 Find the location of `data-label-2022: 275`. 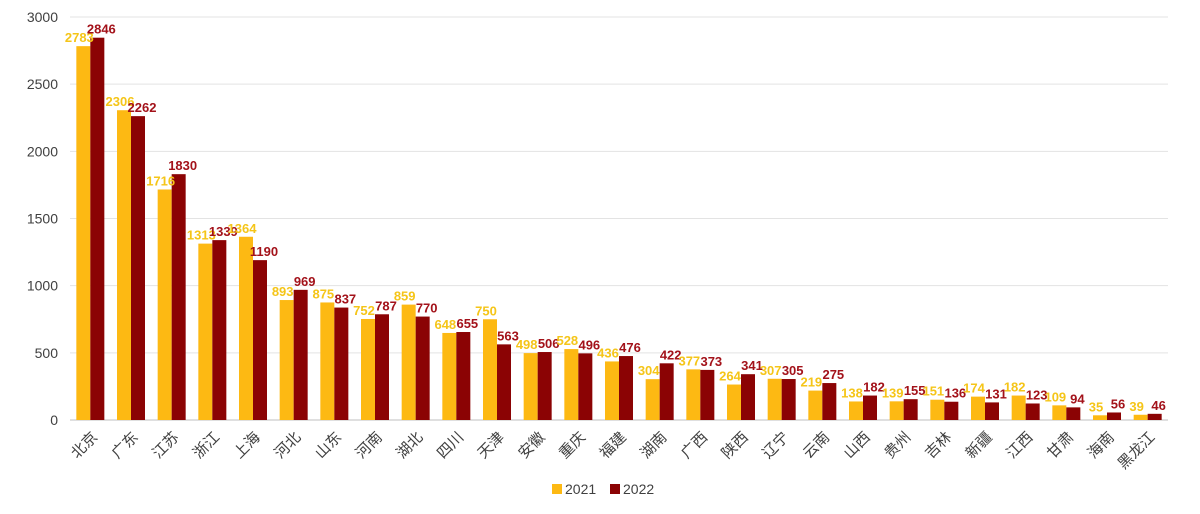

data-label-2022: 275 is located at coordinates (833, 374).